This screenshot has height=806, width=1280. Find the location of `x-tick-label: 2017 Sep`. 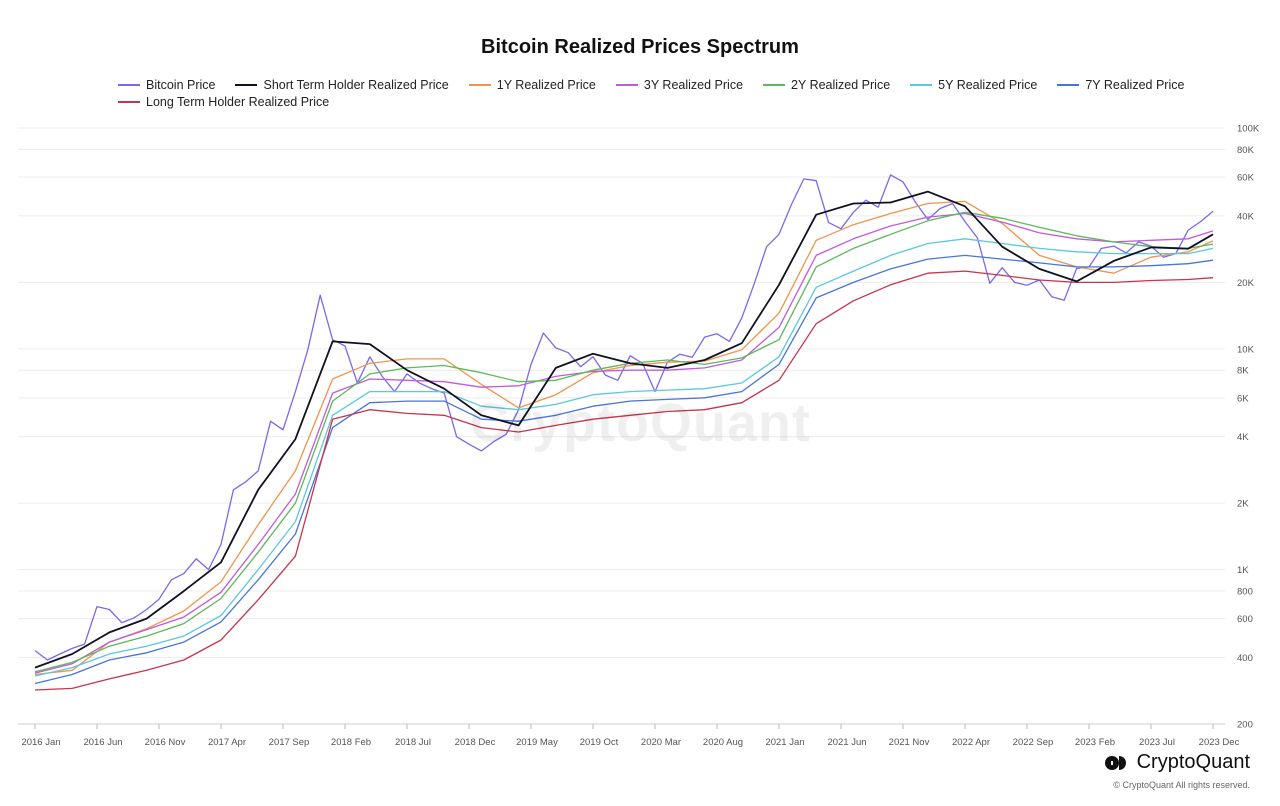

x-tick-label: 2017 Sep is located at coordinates (289, 742).